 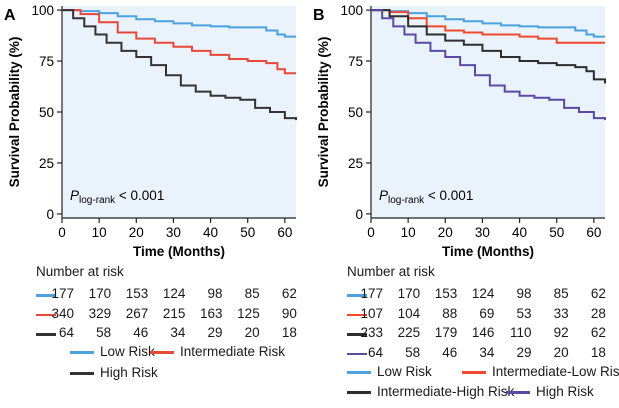 I want to click on y-tick-label: 25, so click(x=46, y=163).